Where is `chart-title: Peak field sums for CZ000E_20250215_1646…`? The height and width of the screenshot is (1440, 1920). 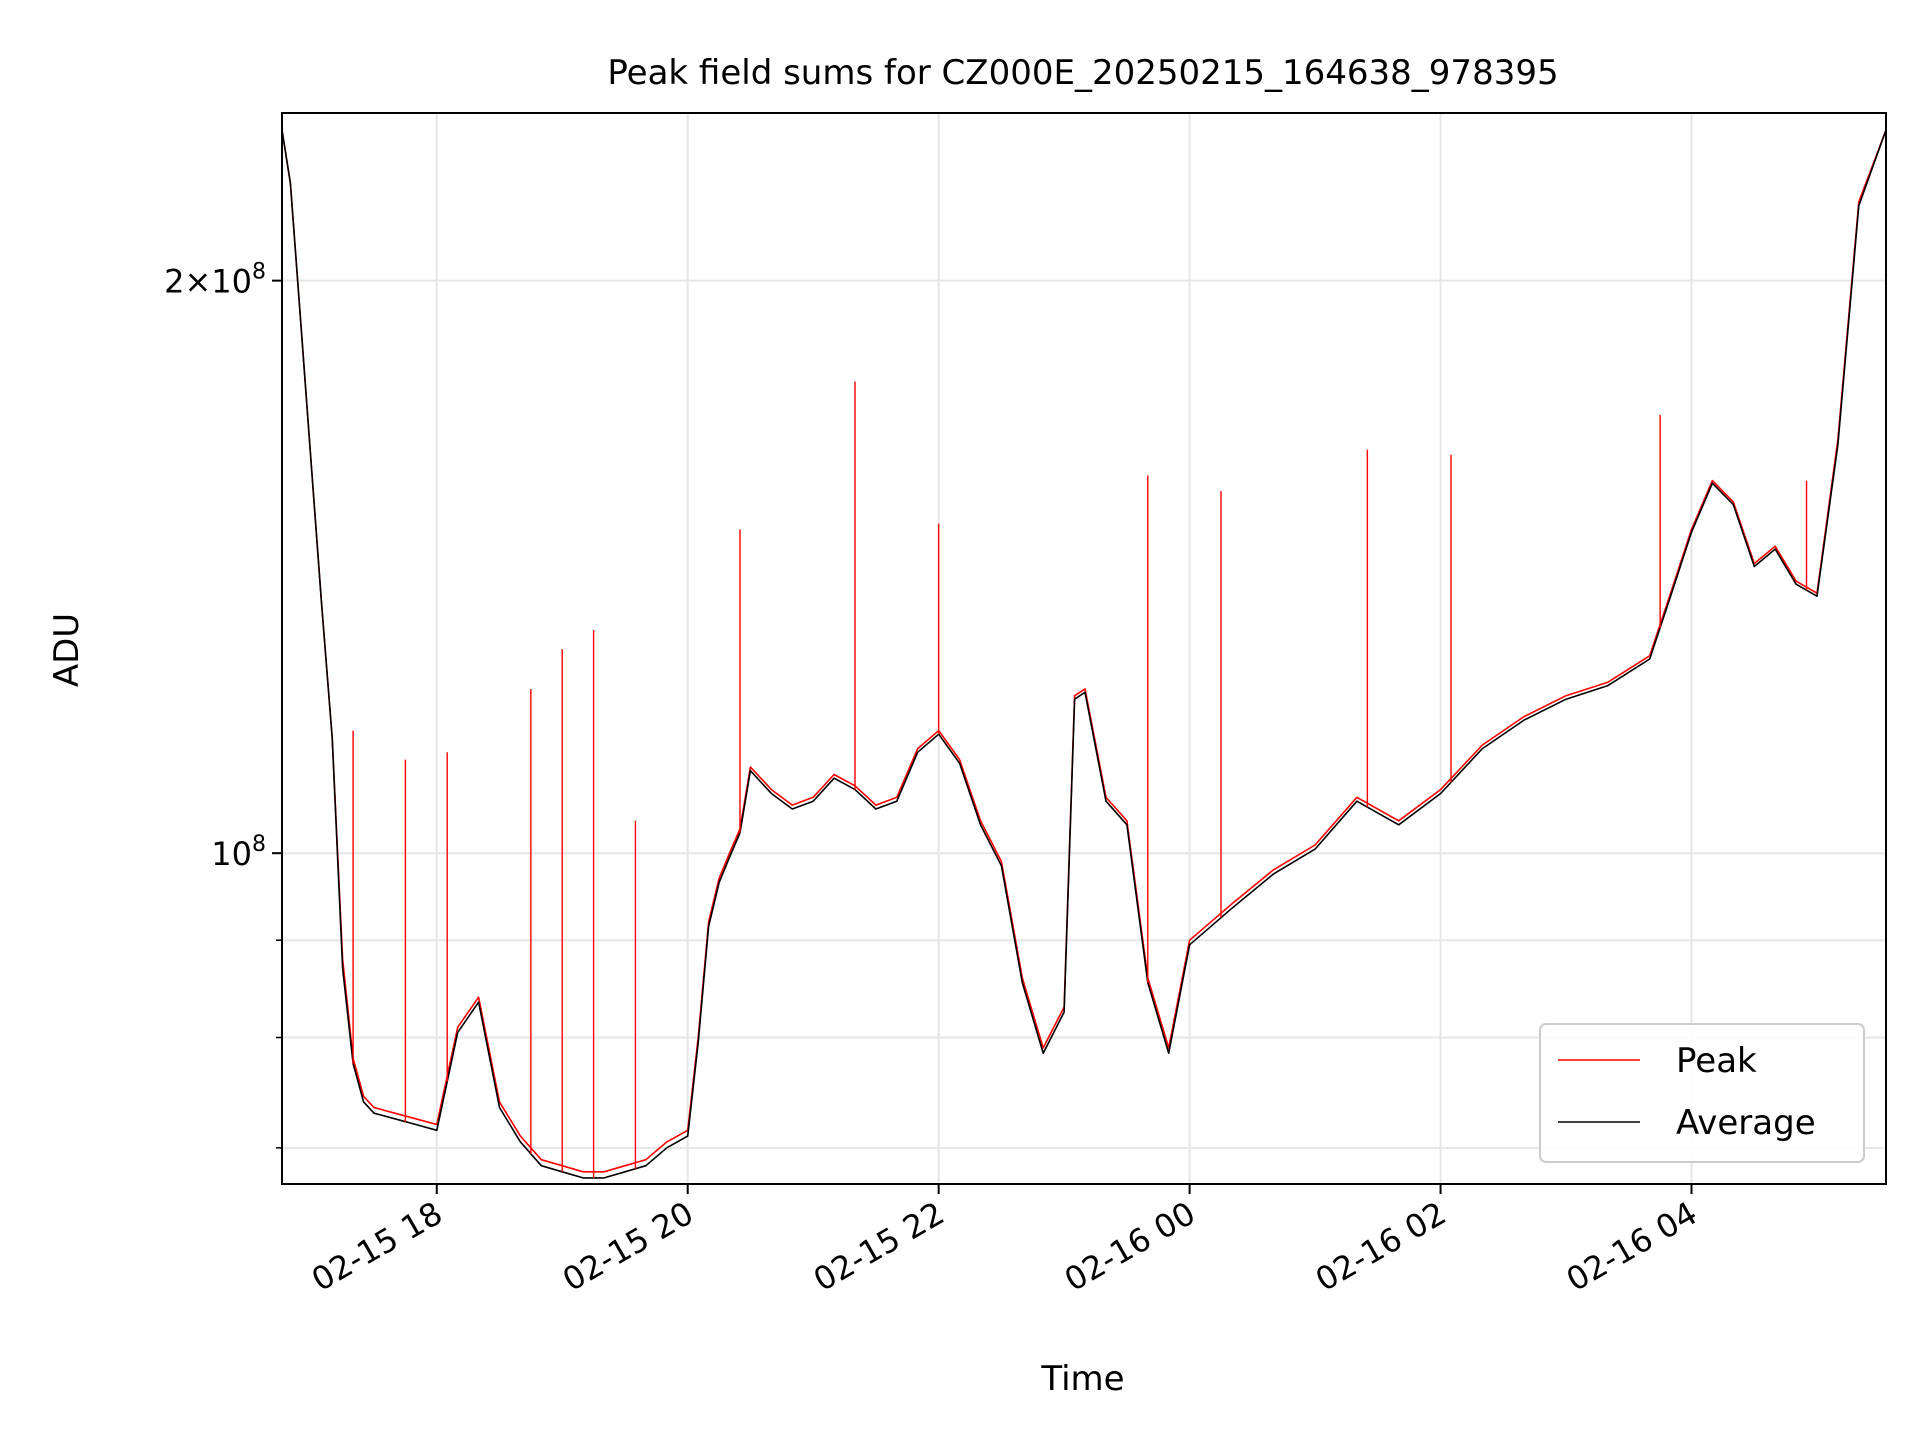
chart-title: Peak field sums for CZ000E_20250215_1646… is located at coordinates (1082, 73).